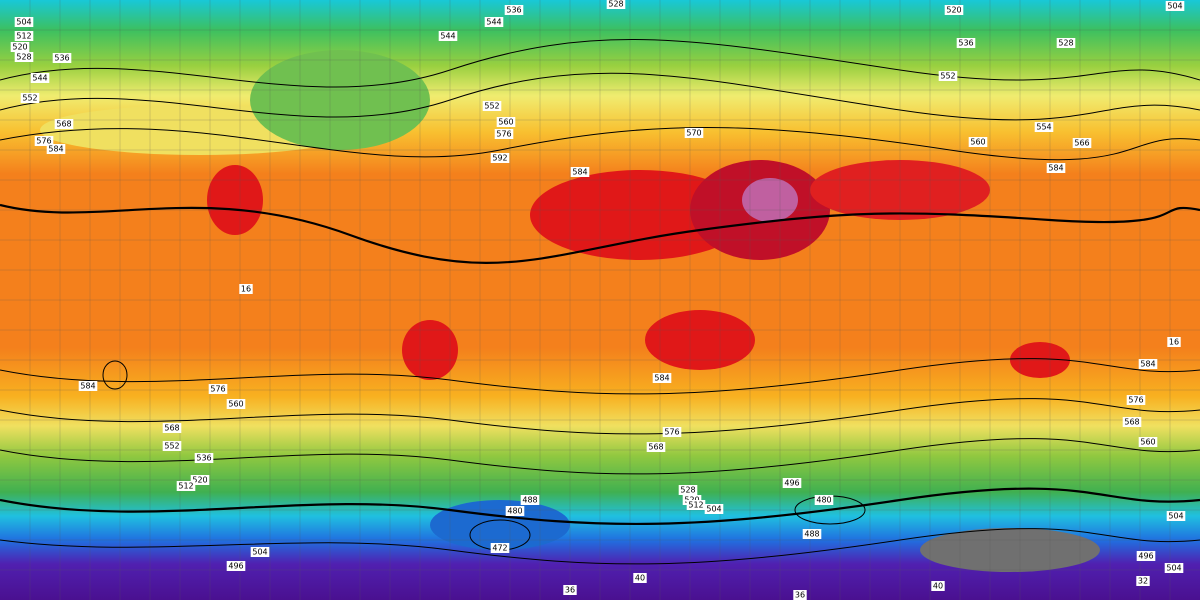 The width and height of the screenshot is (1200, 600). I want to click on contour-label: 36, so click(800, 595).